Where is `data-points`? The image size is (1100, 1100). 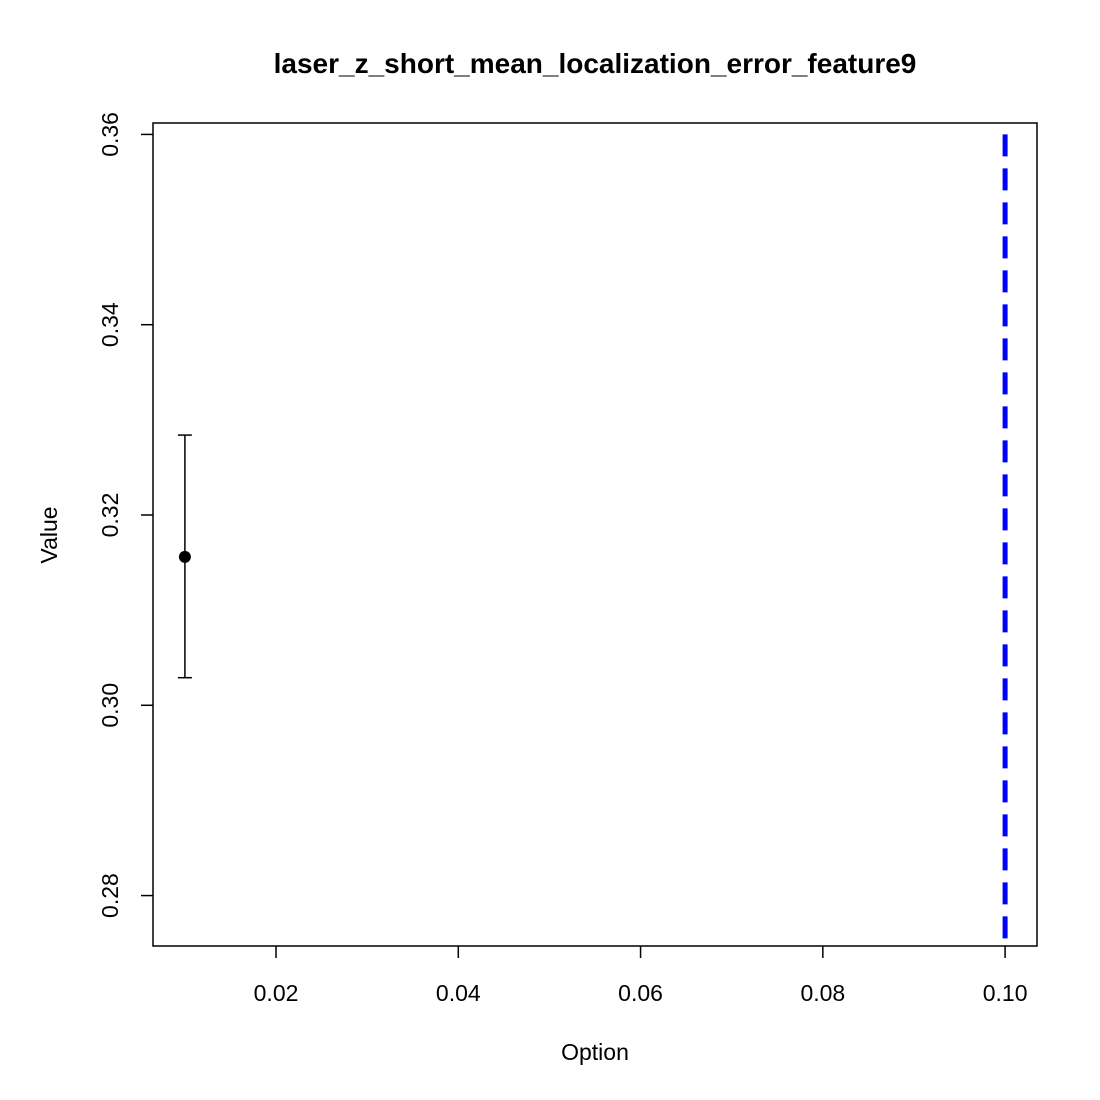 data-points is located at coordinates (184, 556).